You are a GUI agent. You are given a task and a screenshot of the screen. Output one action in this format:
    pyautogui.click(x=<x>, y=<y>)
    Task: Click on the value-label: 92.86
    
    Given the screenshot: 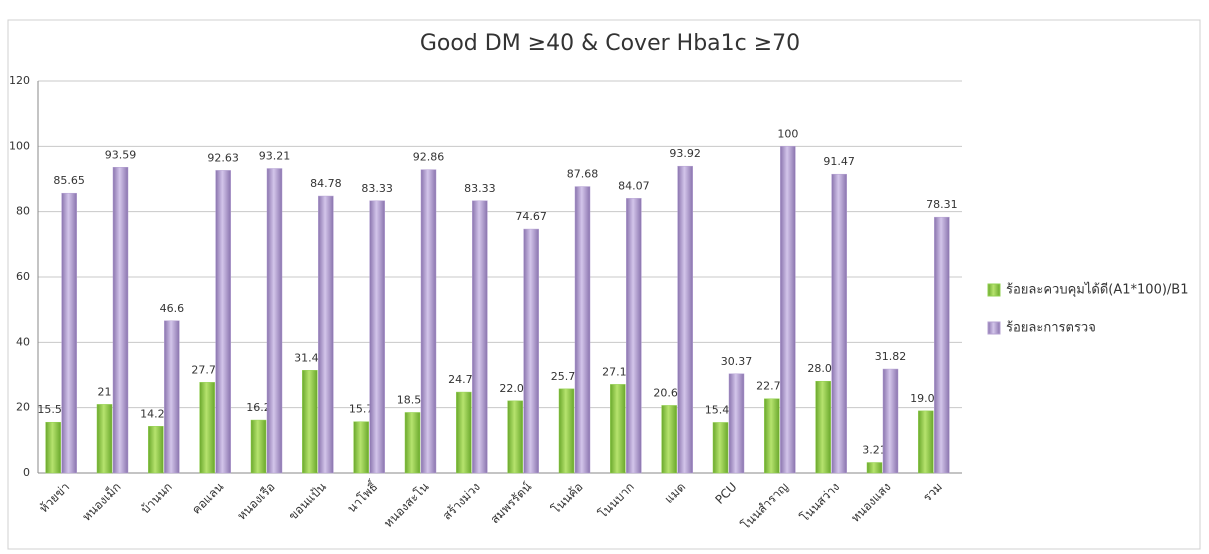 What is the action you would take?
    pyautogui.click(x=429, y=157)
    